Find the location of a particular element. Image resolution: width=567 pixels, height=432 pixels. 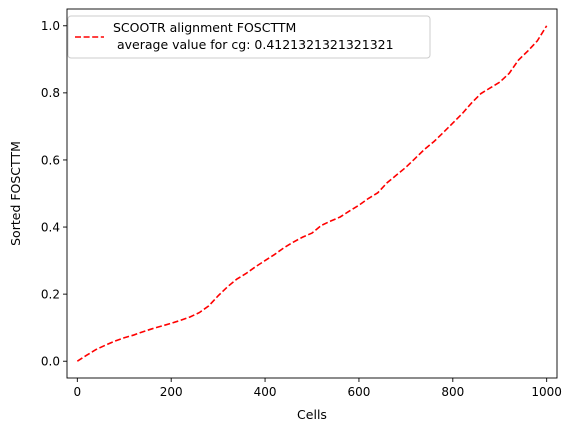

x-tick-label: 800 is located at coordinates (452, 392).